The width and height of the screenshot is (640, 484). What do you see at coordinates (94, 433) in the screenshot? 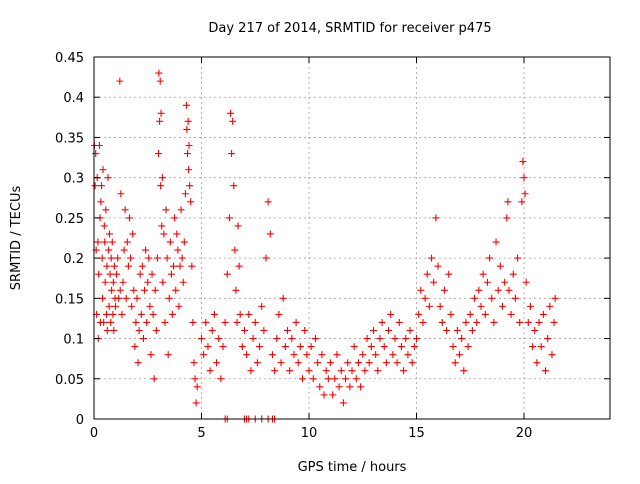
I see `x-tick-label: 0` at bounding box center [94, 433].